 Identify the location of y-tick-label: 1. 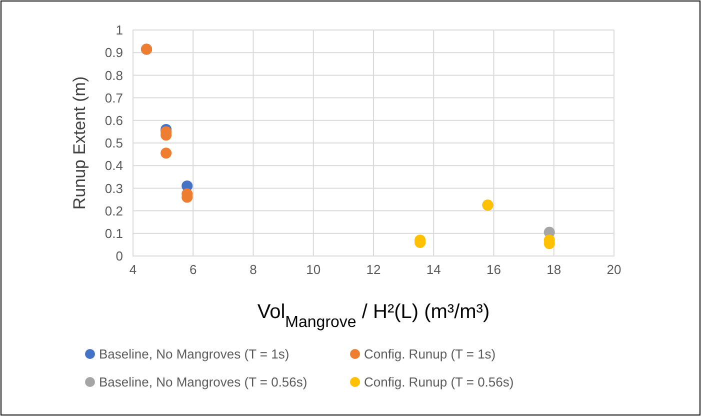
(119, 30).